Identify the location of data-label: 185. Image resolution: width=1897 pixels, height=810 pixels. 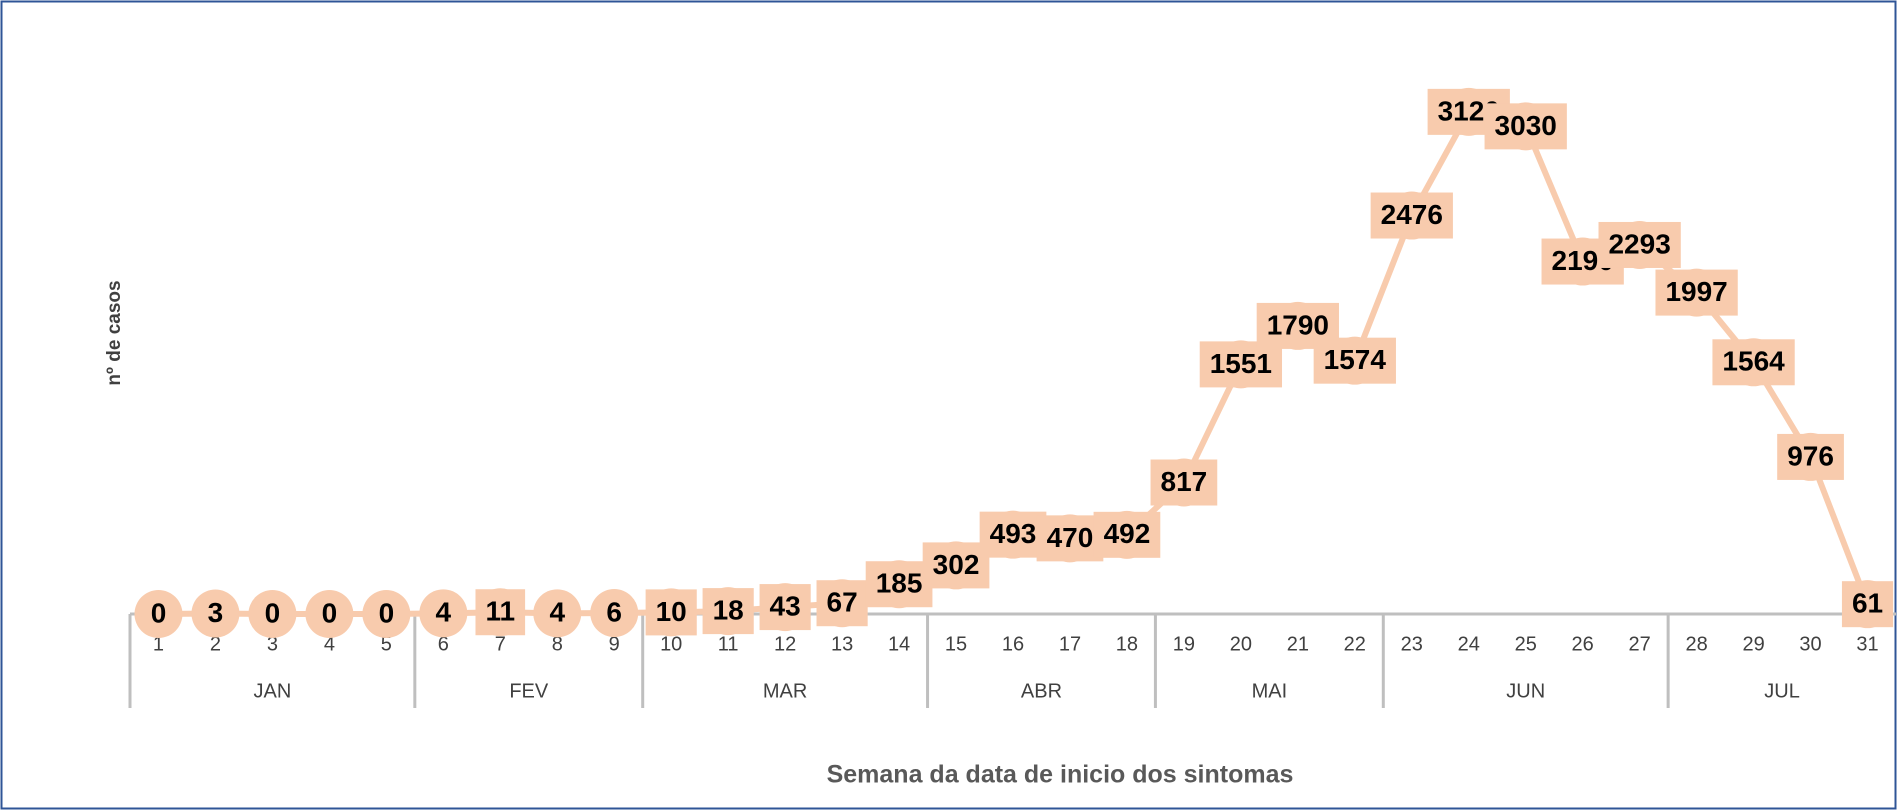
(899, 583).